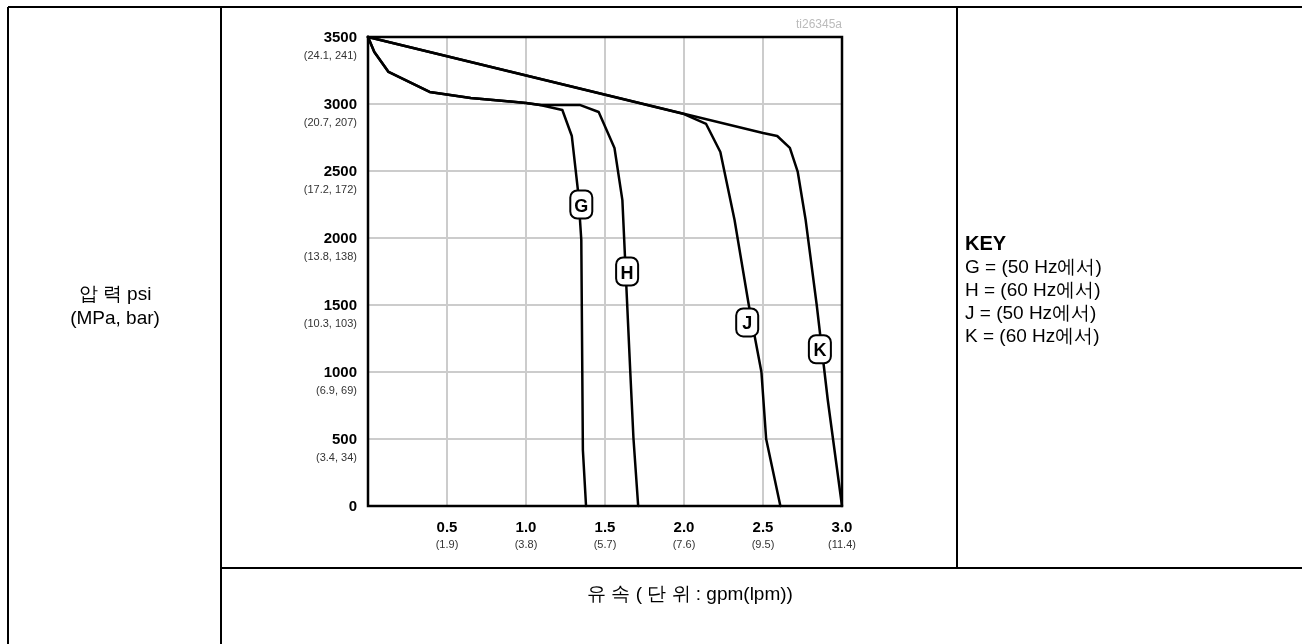 The width and height of the screenshot is (1302, 644). What do you see at coordinates (1033, 289) in the screenshot?
I see `text: H = (60 Hz에서)` at bounding box center [1033, 289].